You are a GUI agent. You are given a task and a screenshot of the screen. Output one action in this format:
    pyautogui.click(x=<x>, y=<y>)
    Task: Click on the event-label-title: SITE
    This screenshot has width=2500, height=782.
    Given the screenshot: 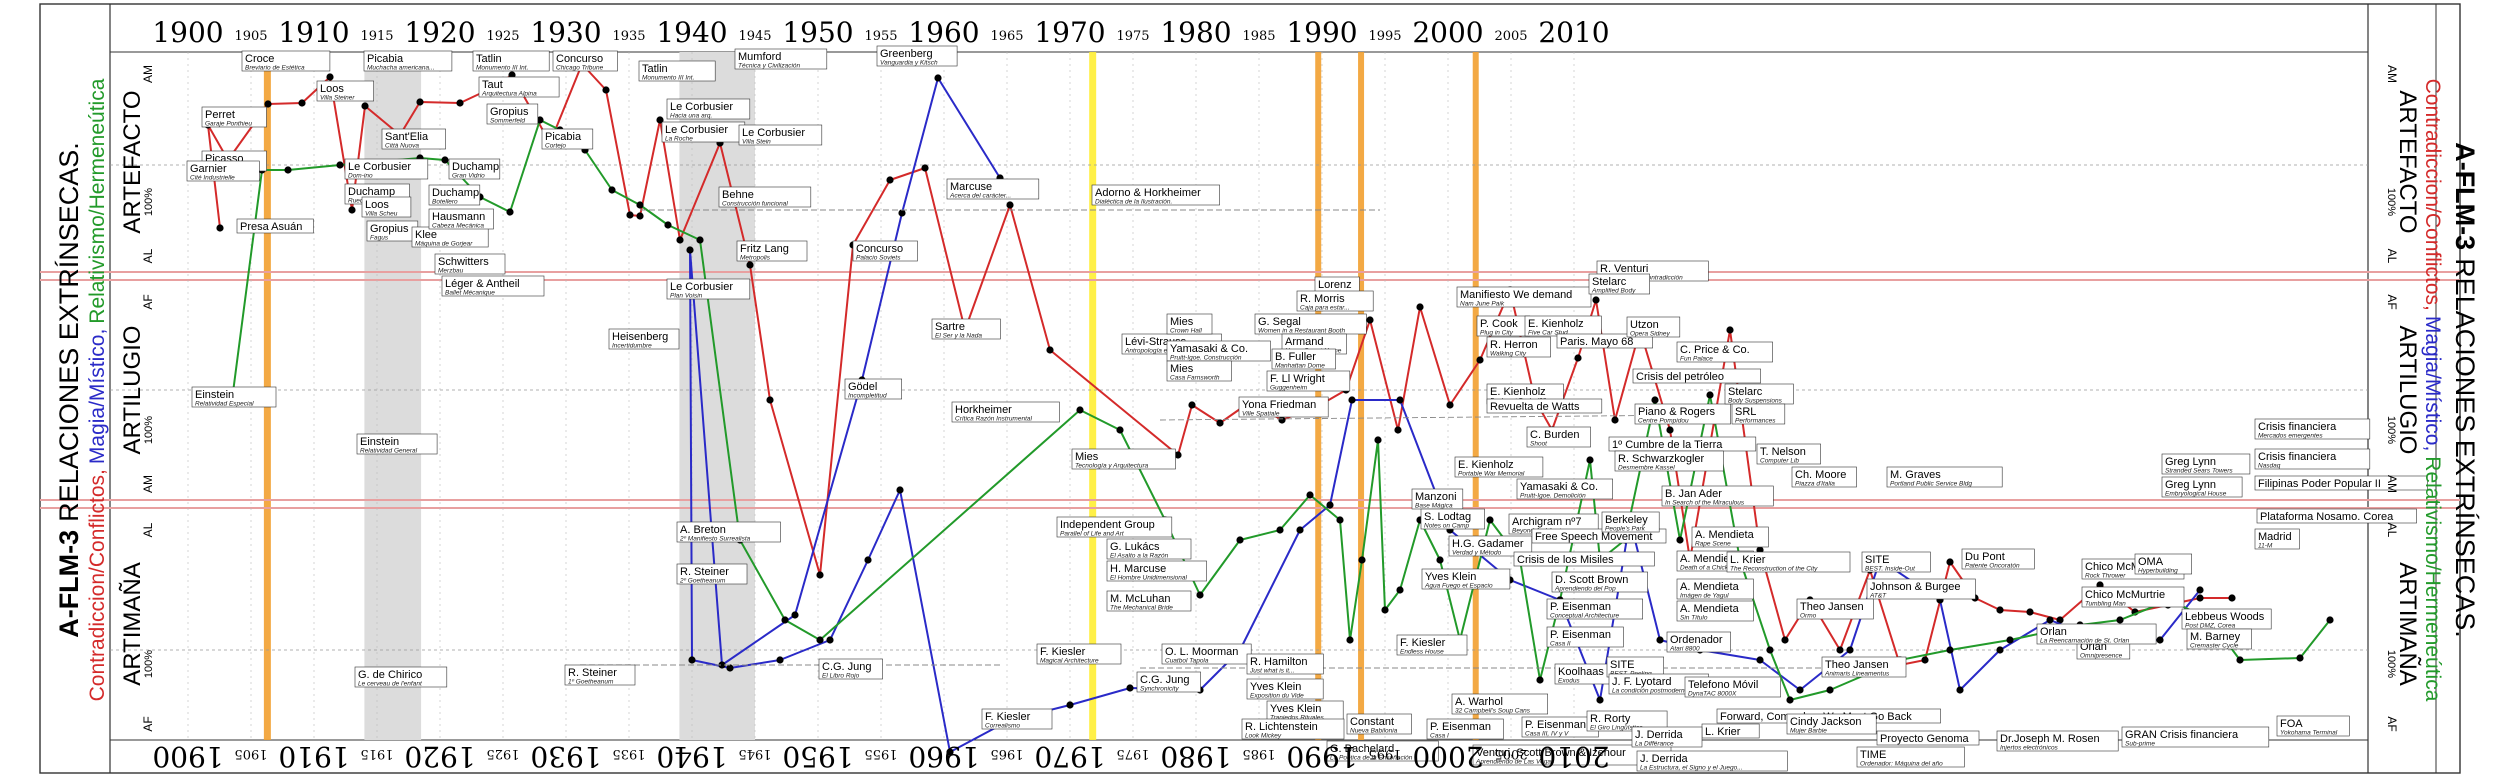 What is the action you would take?
    pyautogui.click(x=1622, y=665)
    